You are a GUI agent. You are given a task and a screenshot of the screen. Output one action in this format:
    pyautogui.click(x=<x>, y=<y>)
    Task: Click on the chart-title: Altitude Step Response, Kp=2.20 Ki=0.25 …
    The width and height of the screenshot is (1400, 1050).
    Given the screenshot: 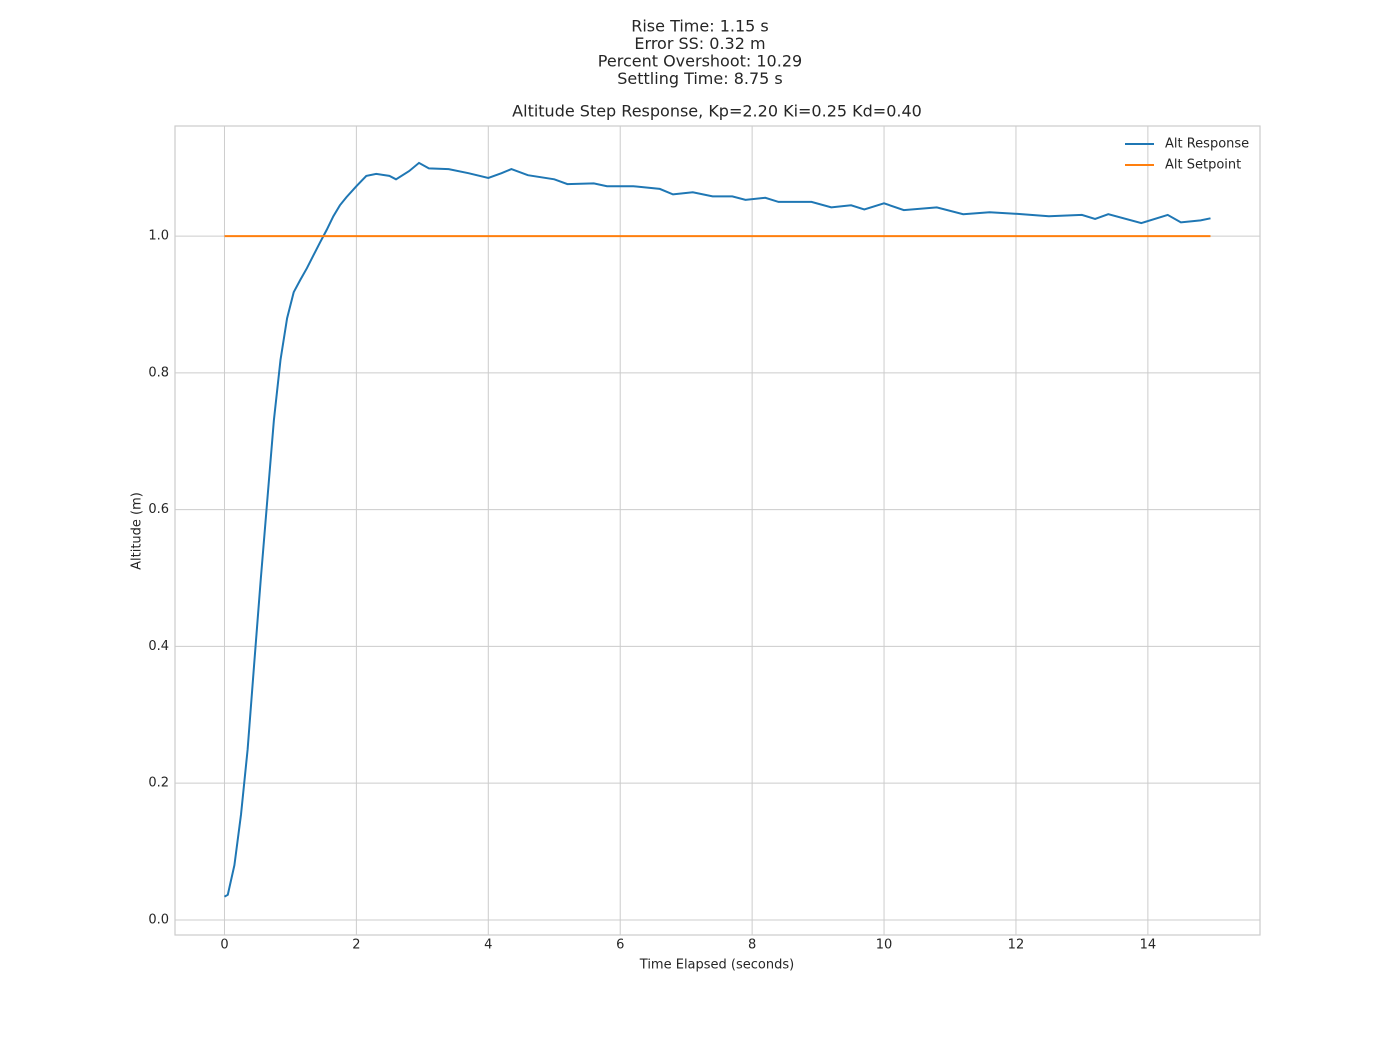 What is the action you would take?
    pyautogui.click(x=717, y=111)
    